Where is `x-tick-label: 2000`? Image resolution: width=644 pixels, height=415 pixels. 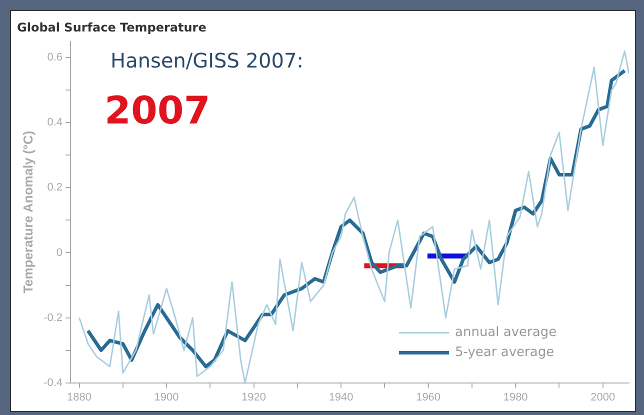
x-tick-label: 2000 is located at coordinates (603, 397).